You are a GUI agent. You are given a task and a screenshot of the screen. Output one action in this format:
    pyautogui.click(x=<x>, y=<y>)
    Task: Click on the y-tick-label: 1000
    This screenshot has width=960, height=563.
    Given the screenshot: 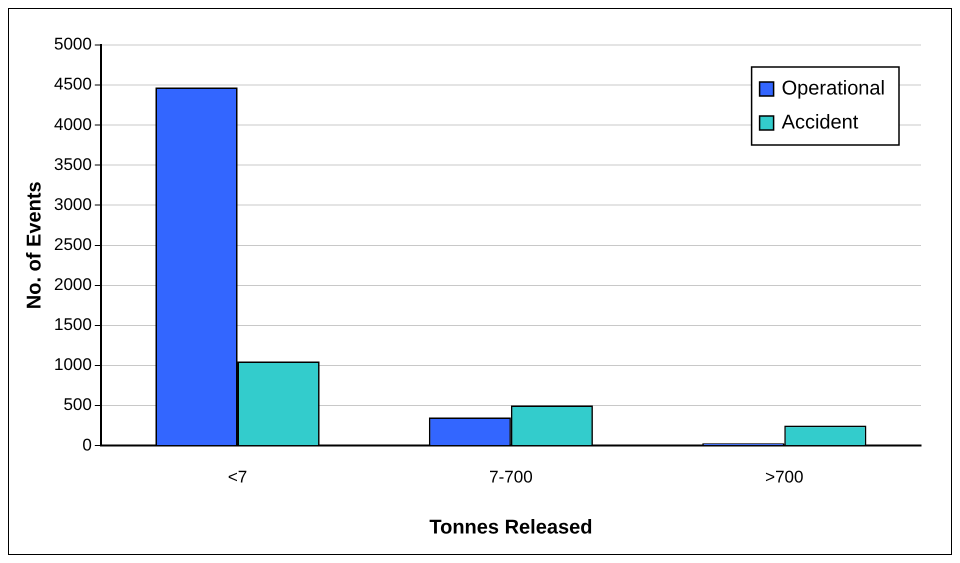 What is the action you would take?
    pyautogui.click(x=73, y=364)
    